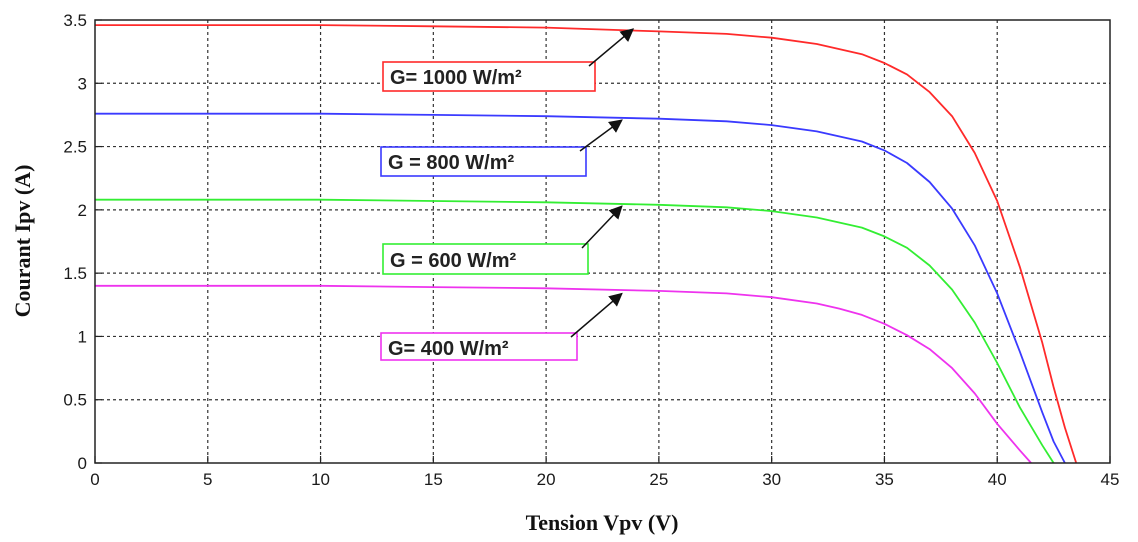  What do you see at coordinates (997, 479) in the screenshot?
I see `x-tick-label: 40` at bounding box center [997, 479].